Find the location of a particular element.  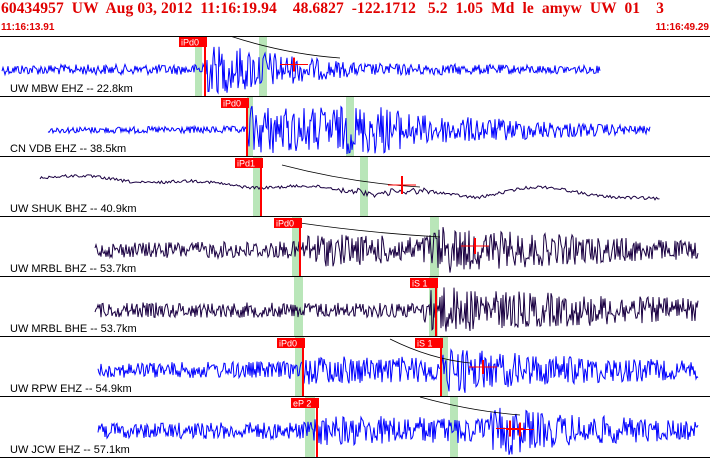

event-id: 60434957 is located at coordinates (32, 8).